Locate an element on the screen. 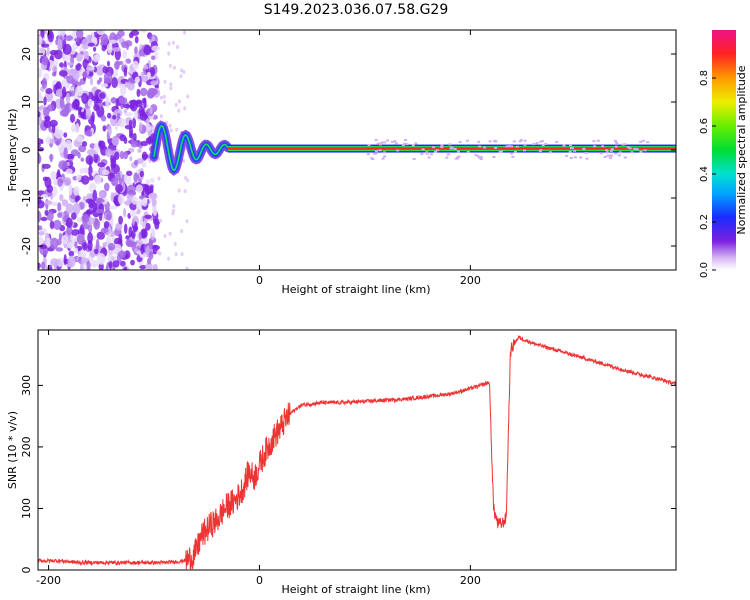  colorbar-gradient is located at coordinates (724, 150).